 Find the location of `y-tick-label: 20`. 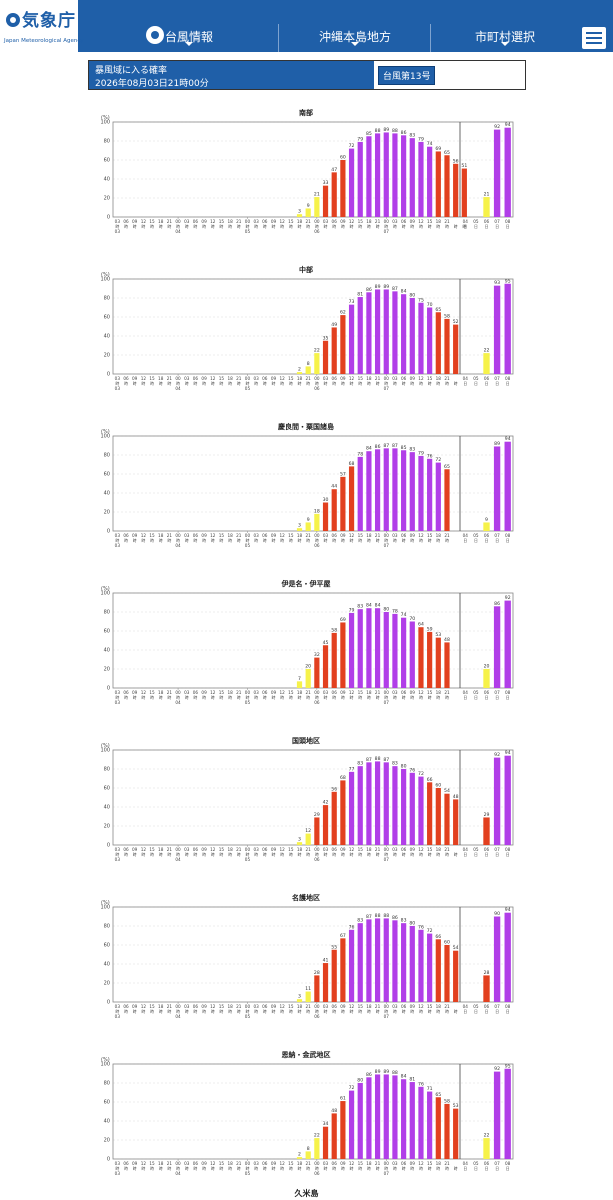

y-tick-label: 20 is located at coordinates (107, 513).